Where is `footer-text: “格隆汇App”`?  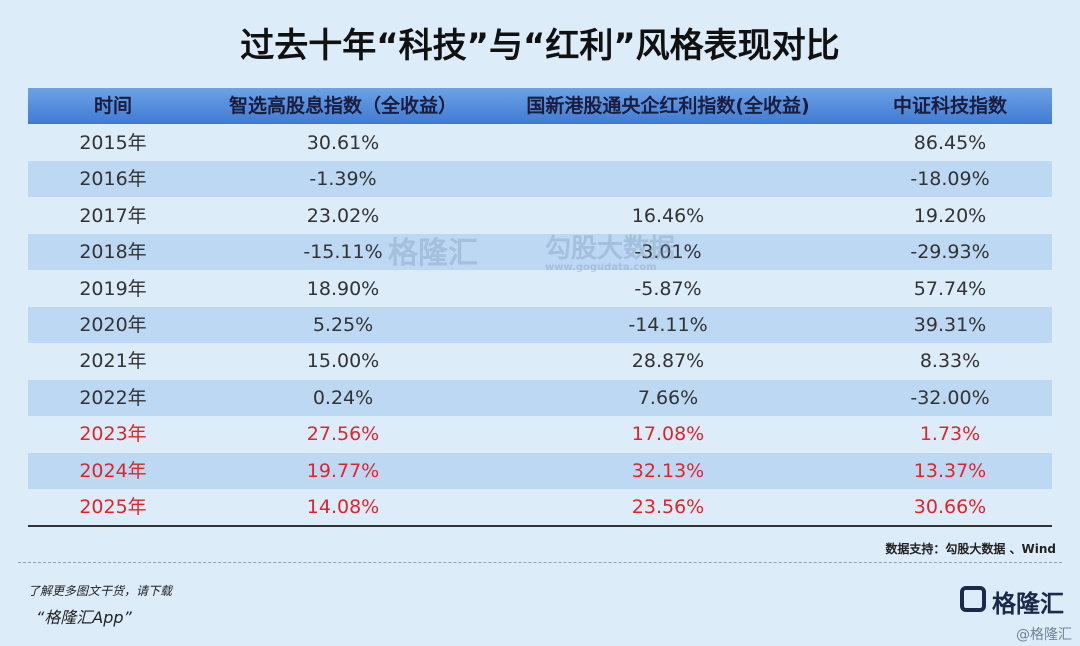 footer-text: “格隆汇App” is located at coordinates (84, 617).